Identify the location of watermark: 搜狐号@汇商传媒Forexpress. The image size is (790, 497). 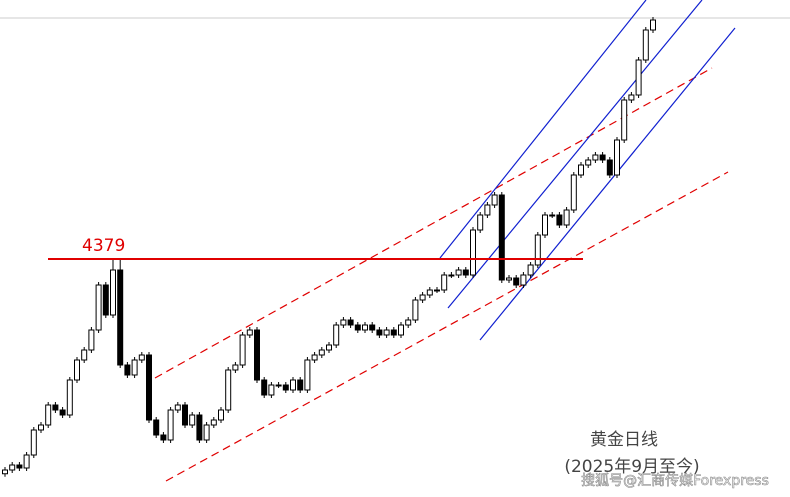
(675, 481).